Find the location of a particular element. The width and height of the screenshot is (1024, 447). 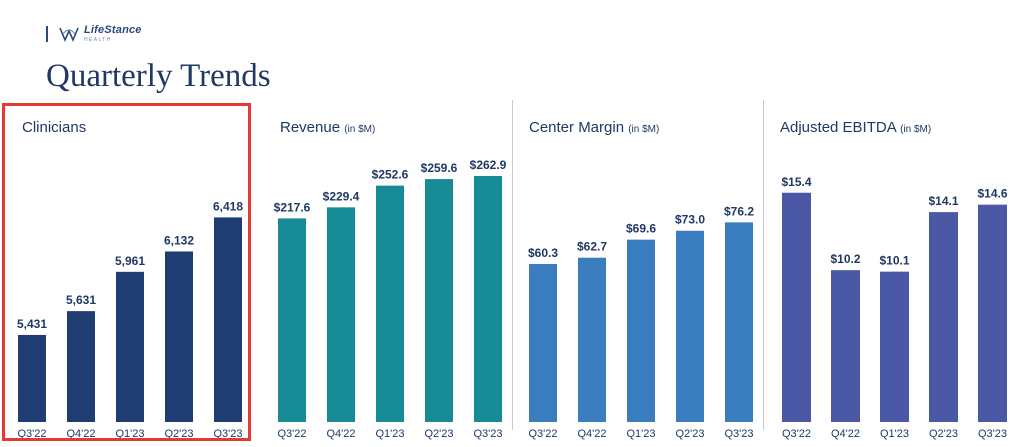

data-label: $262.9 is located at coordinates (488, 165).